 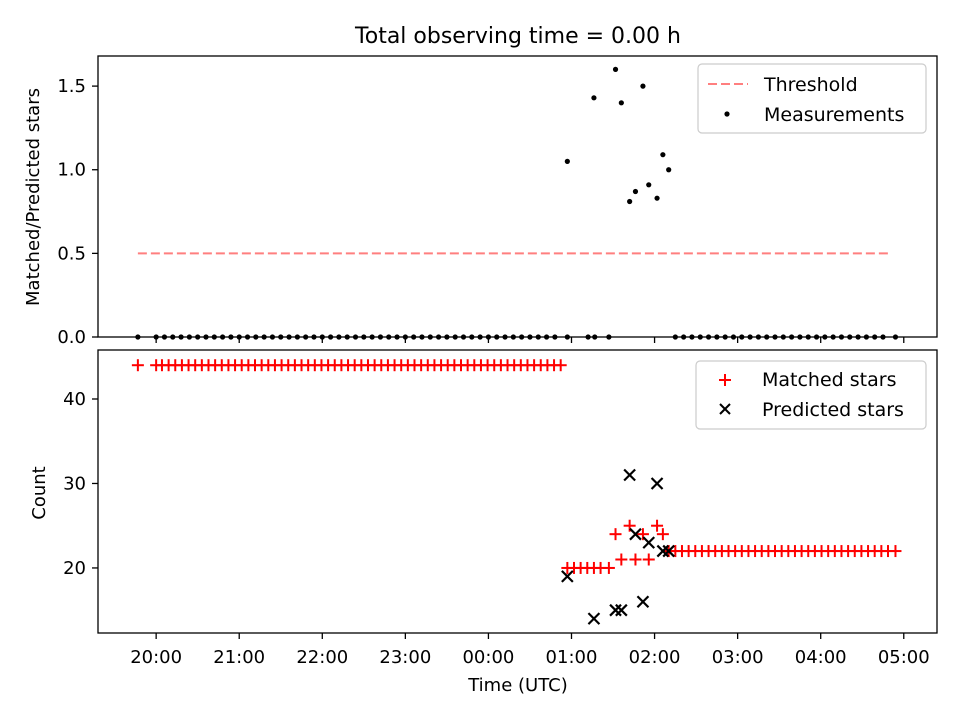 What do you see at coordinates (572, 657) in the screenshot?
I see `x-tick-label: 01:00` at bounding box center [572, 657].